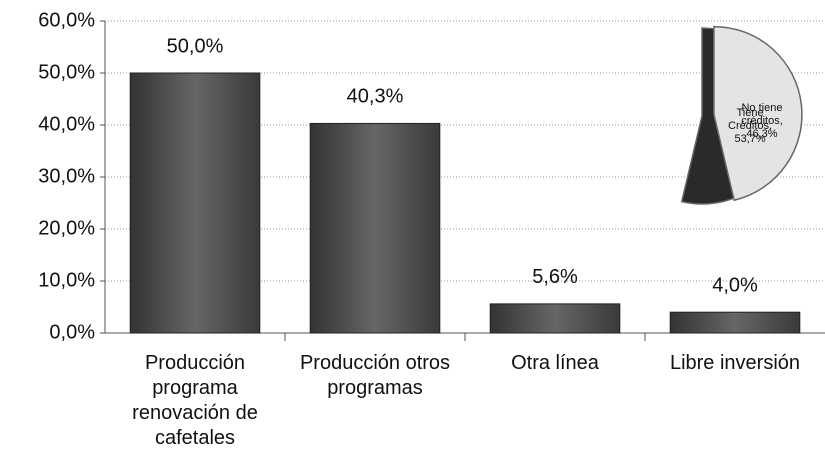 This screenshot has height=473, width=825. I want to click on x-tick-label: Libre inversión, so click(735, 363).